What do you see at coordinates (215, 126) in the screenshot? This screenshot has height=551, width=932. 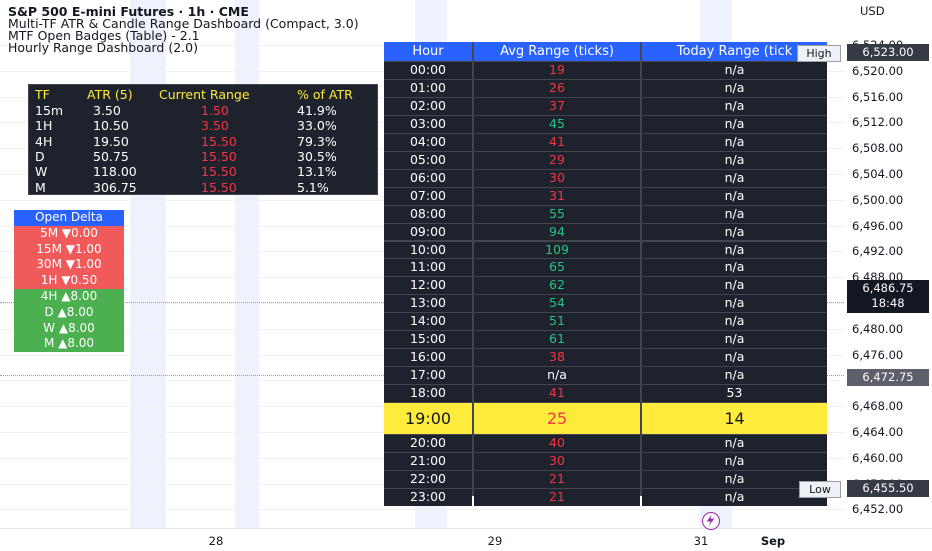 I see `atr-cell-range: 3.50` at bounding box center [215, 126].